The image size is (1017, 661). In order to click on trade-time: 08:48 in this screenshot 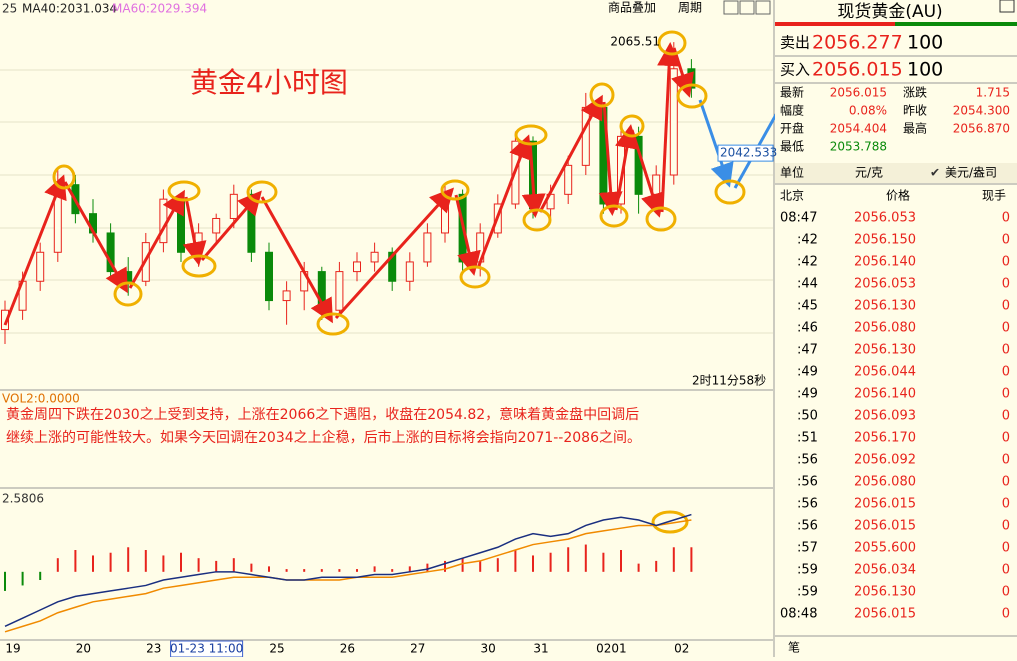, I will do `click(798, 614)`.